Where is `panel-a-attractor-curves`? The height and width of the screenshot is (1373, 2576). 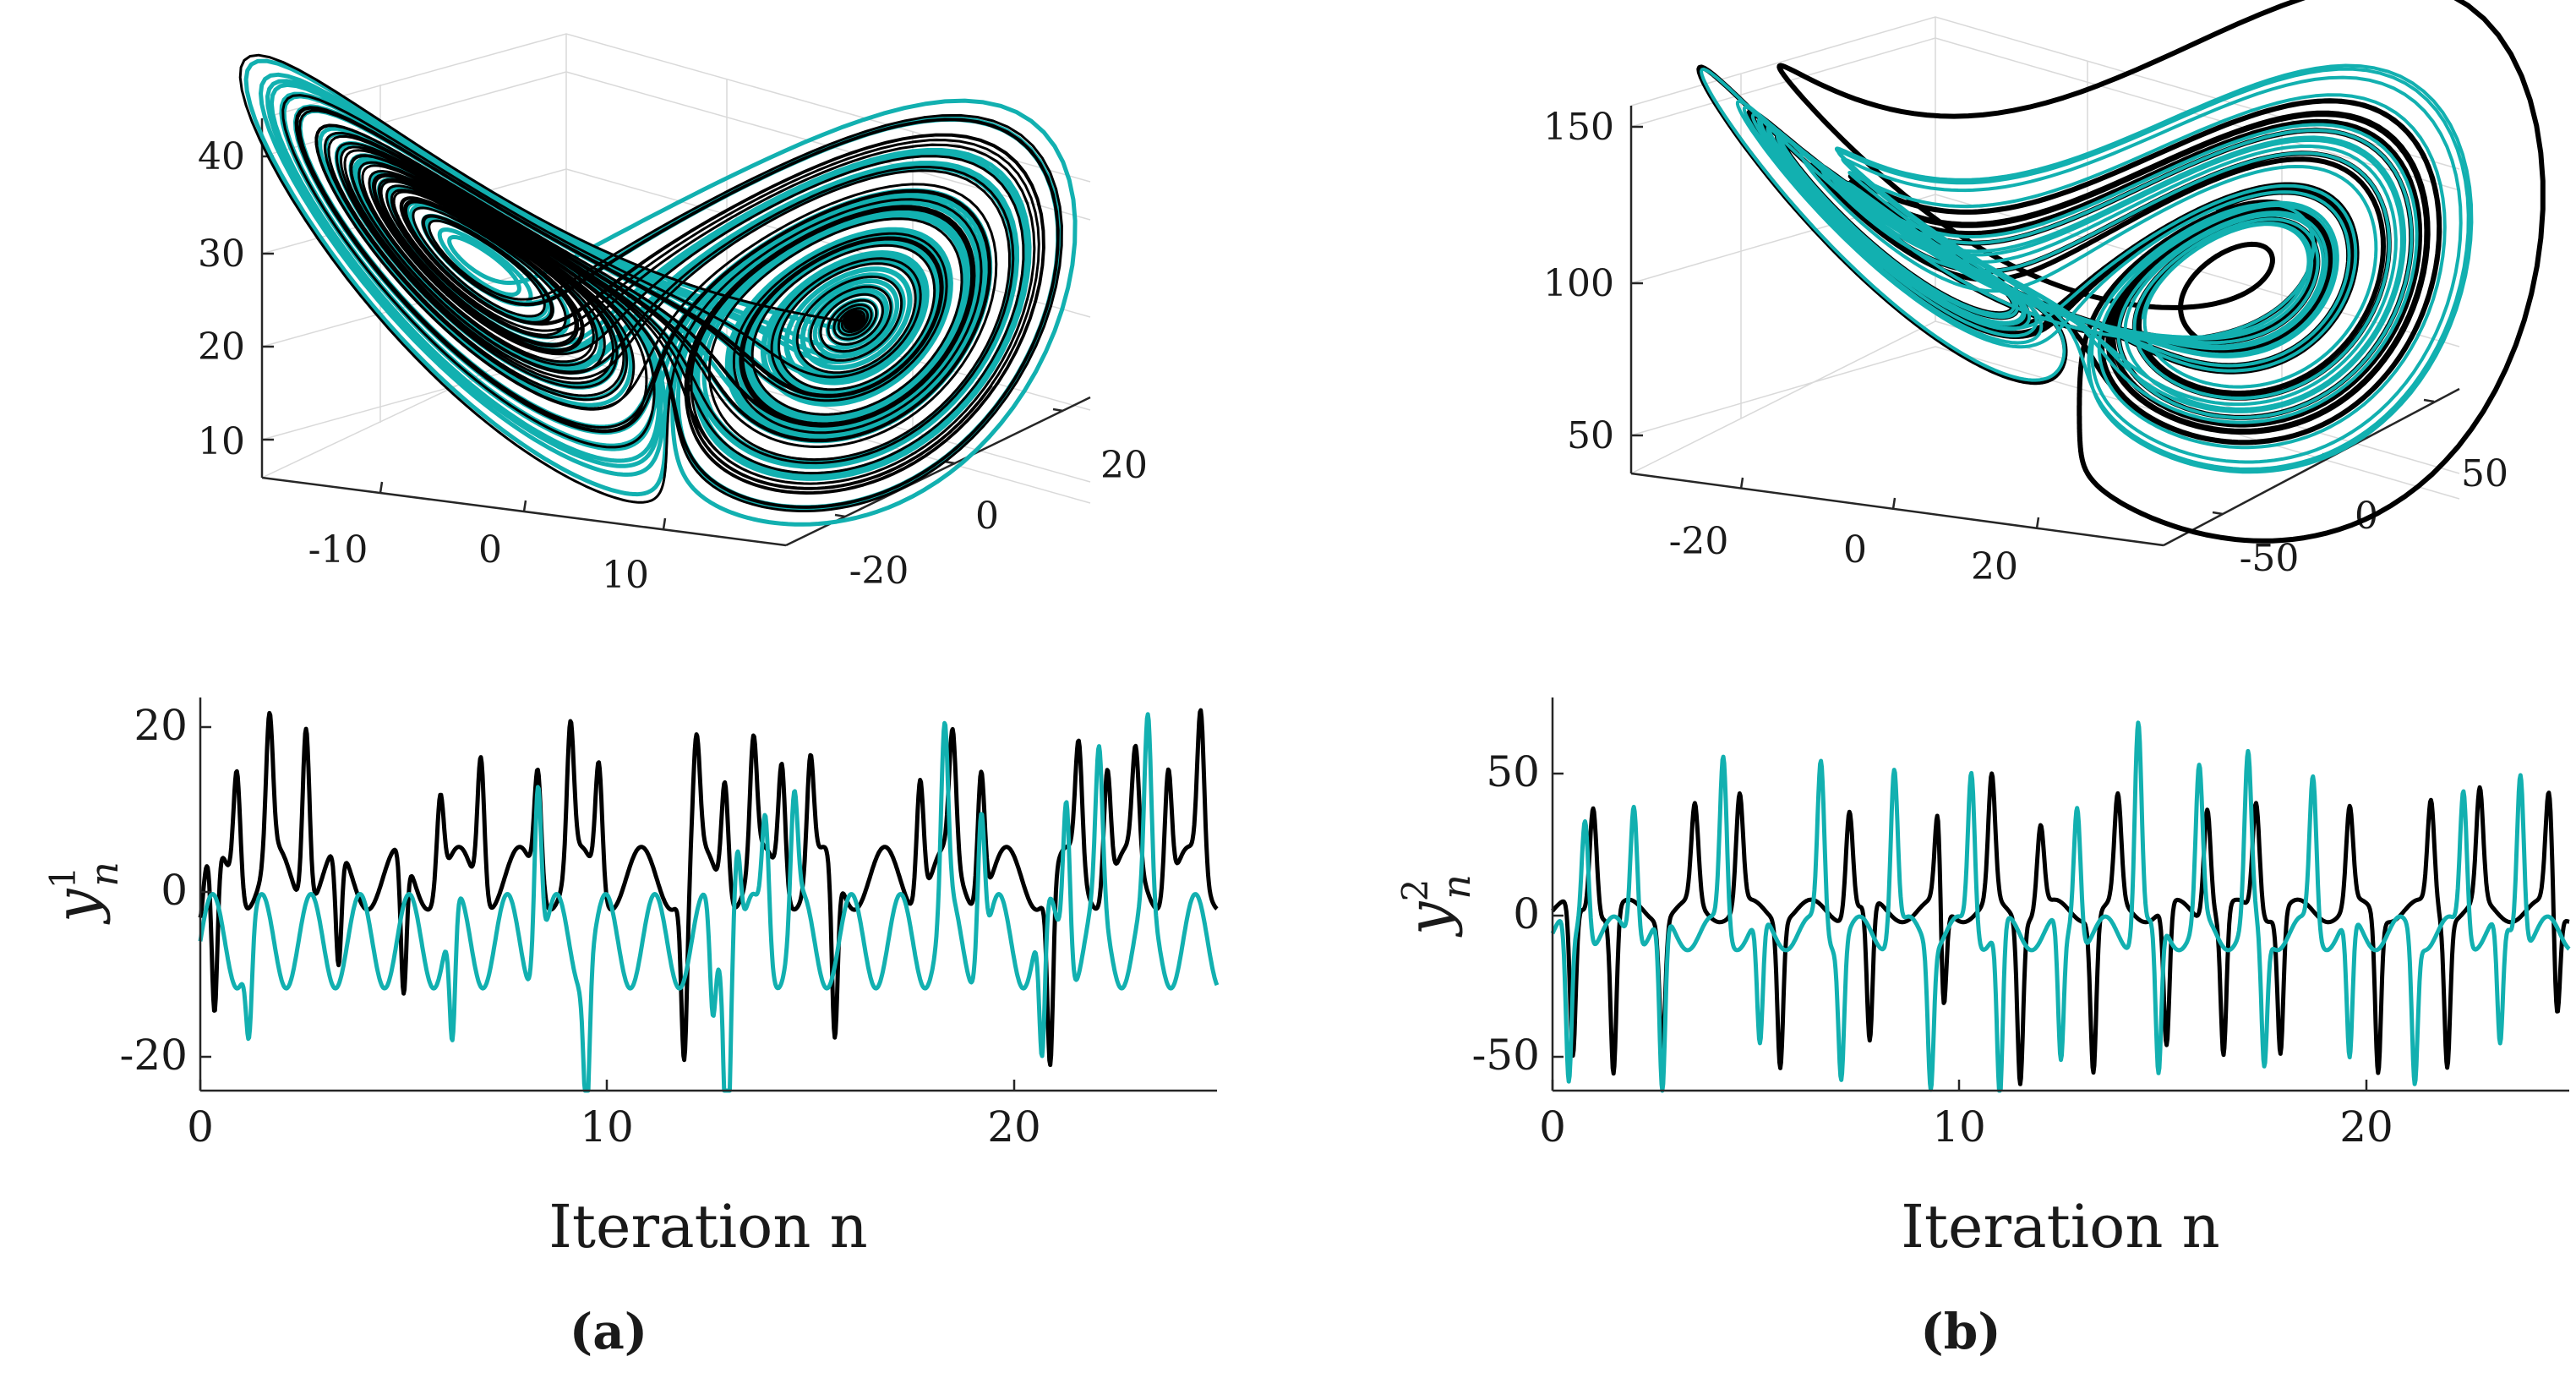 panel-a-attractor-curves is located at coordinates (658, 290).